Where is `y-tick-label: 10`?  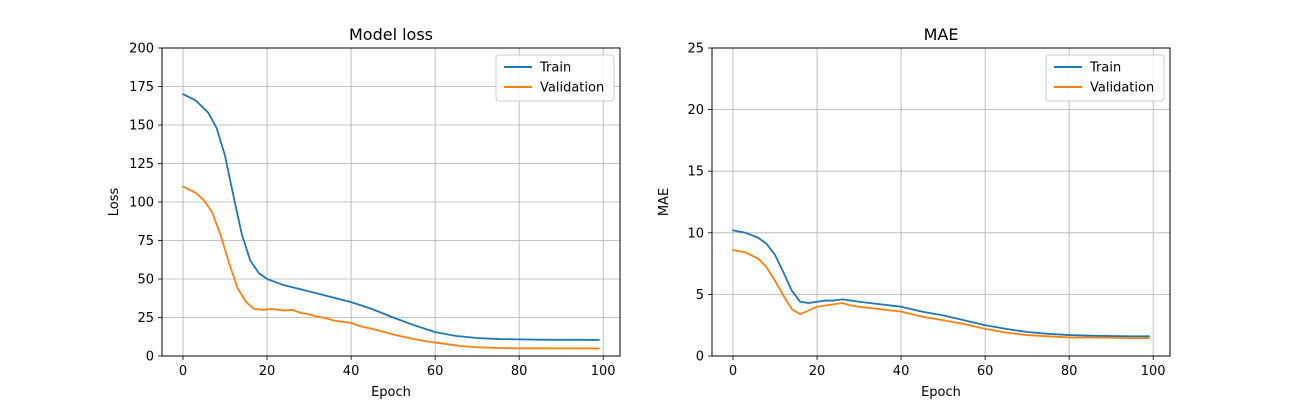 y-tick-label: 10 is located at coordinates (695, 233).